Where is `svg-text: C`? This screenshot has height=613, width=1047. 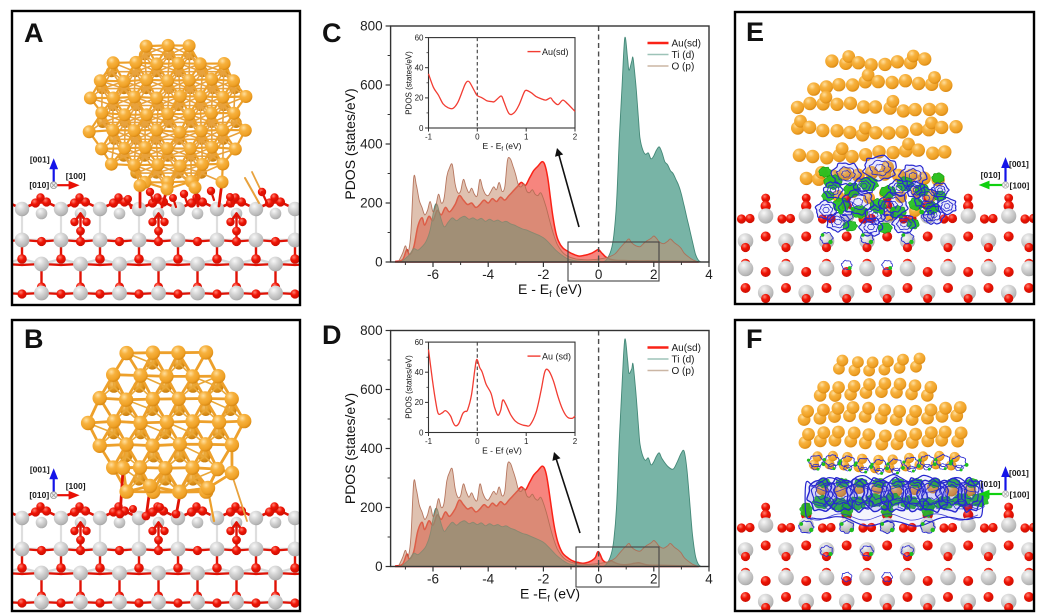
svg-text: C is located at coordinates (332, 33).